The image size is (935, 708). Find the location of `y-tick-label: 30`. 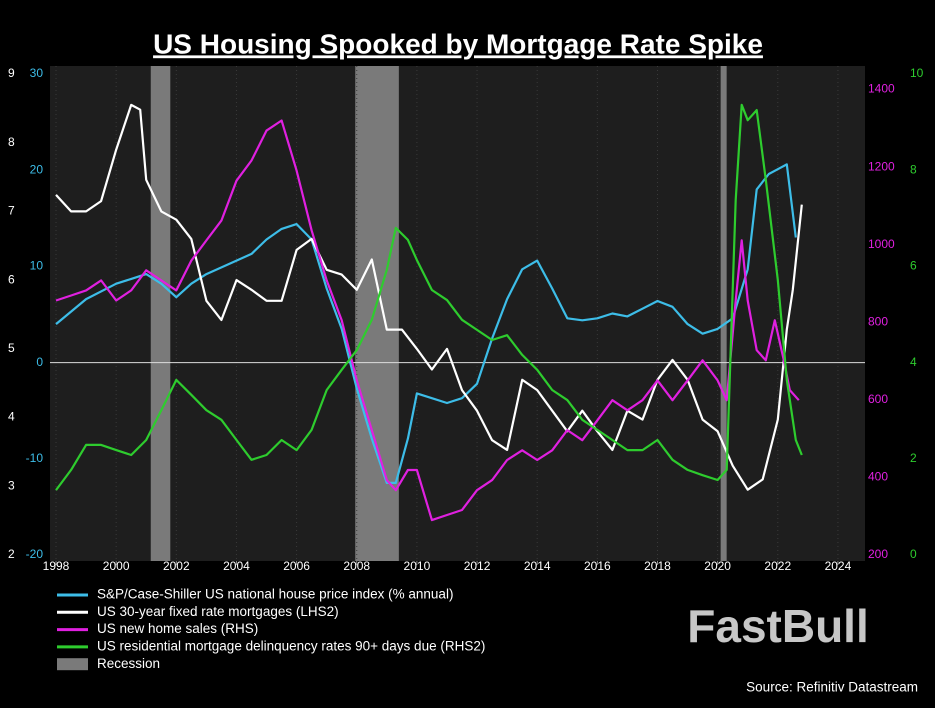

y-tick-label: 30 is located at coordinates (37, 73).